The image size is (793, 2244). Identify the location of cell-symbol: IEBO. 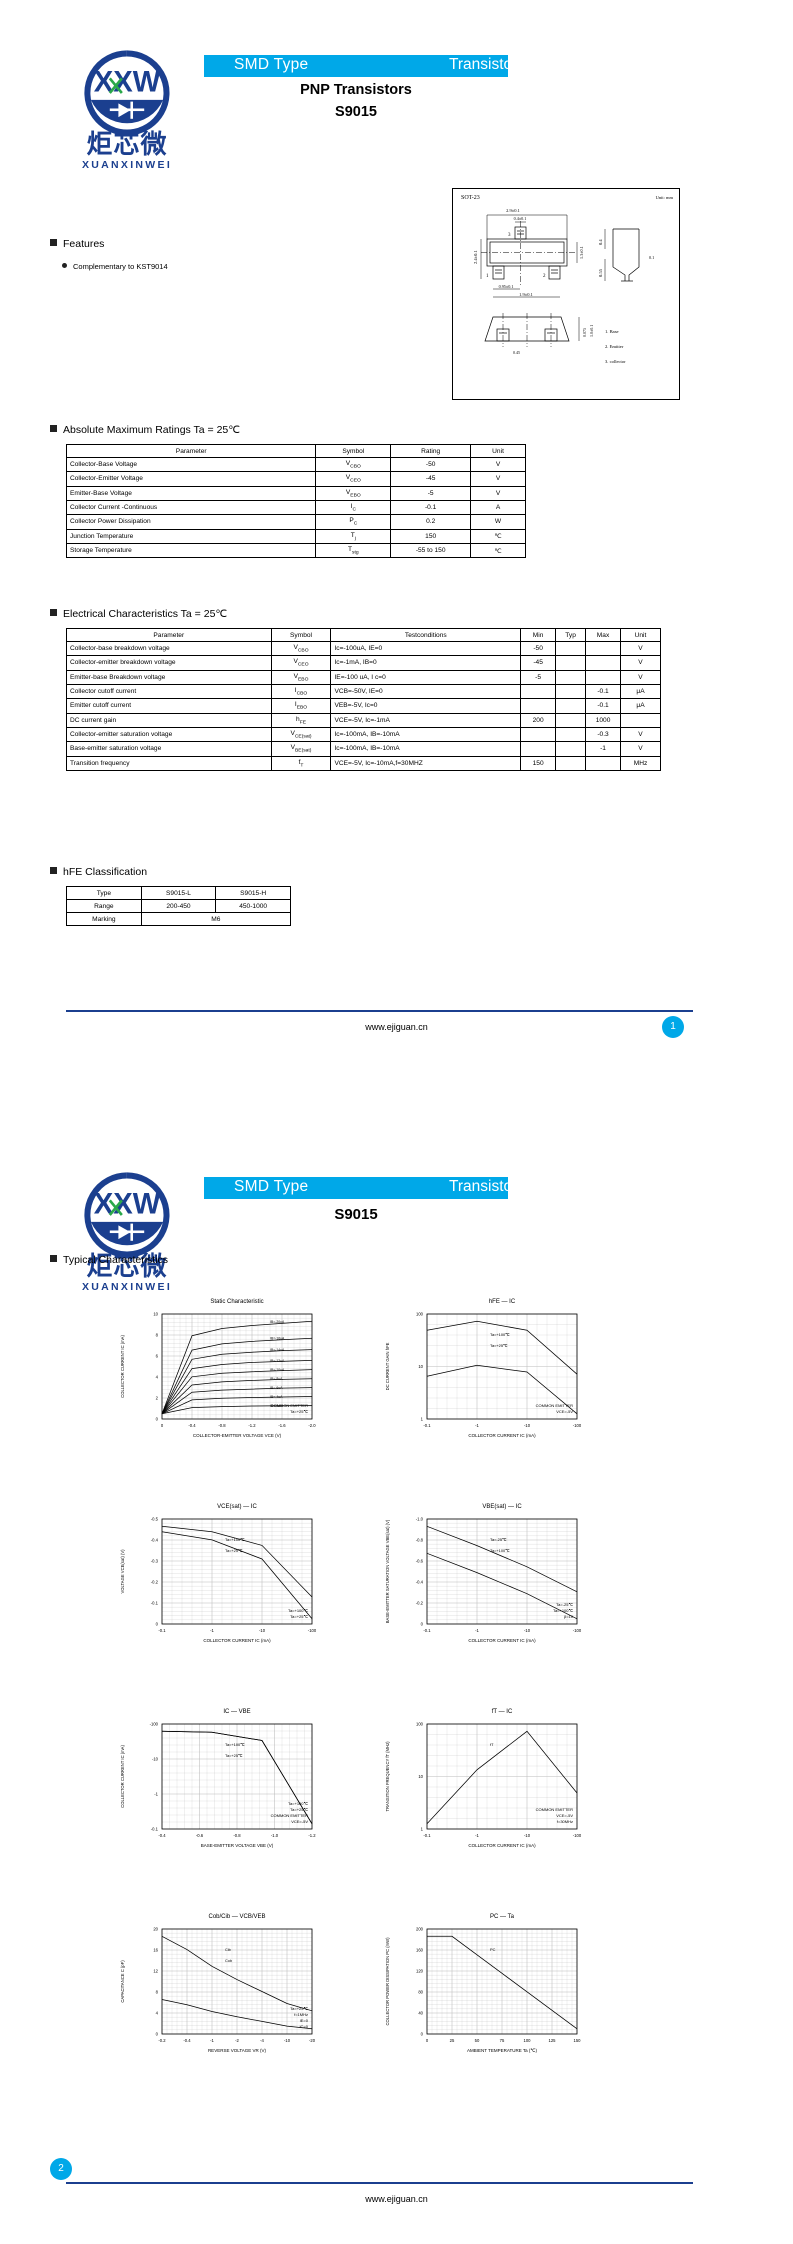
(301, 706).